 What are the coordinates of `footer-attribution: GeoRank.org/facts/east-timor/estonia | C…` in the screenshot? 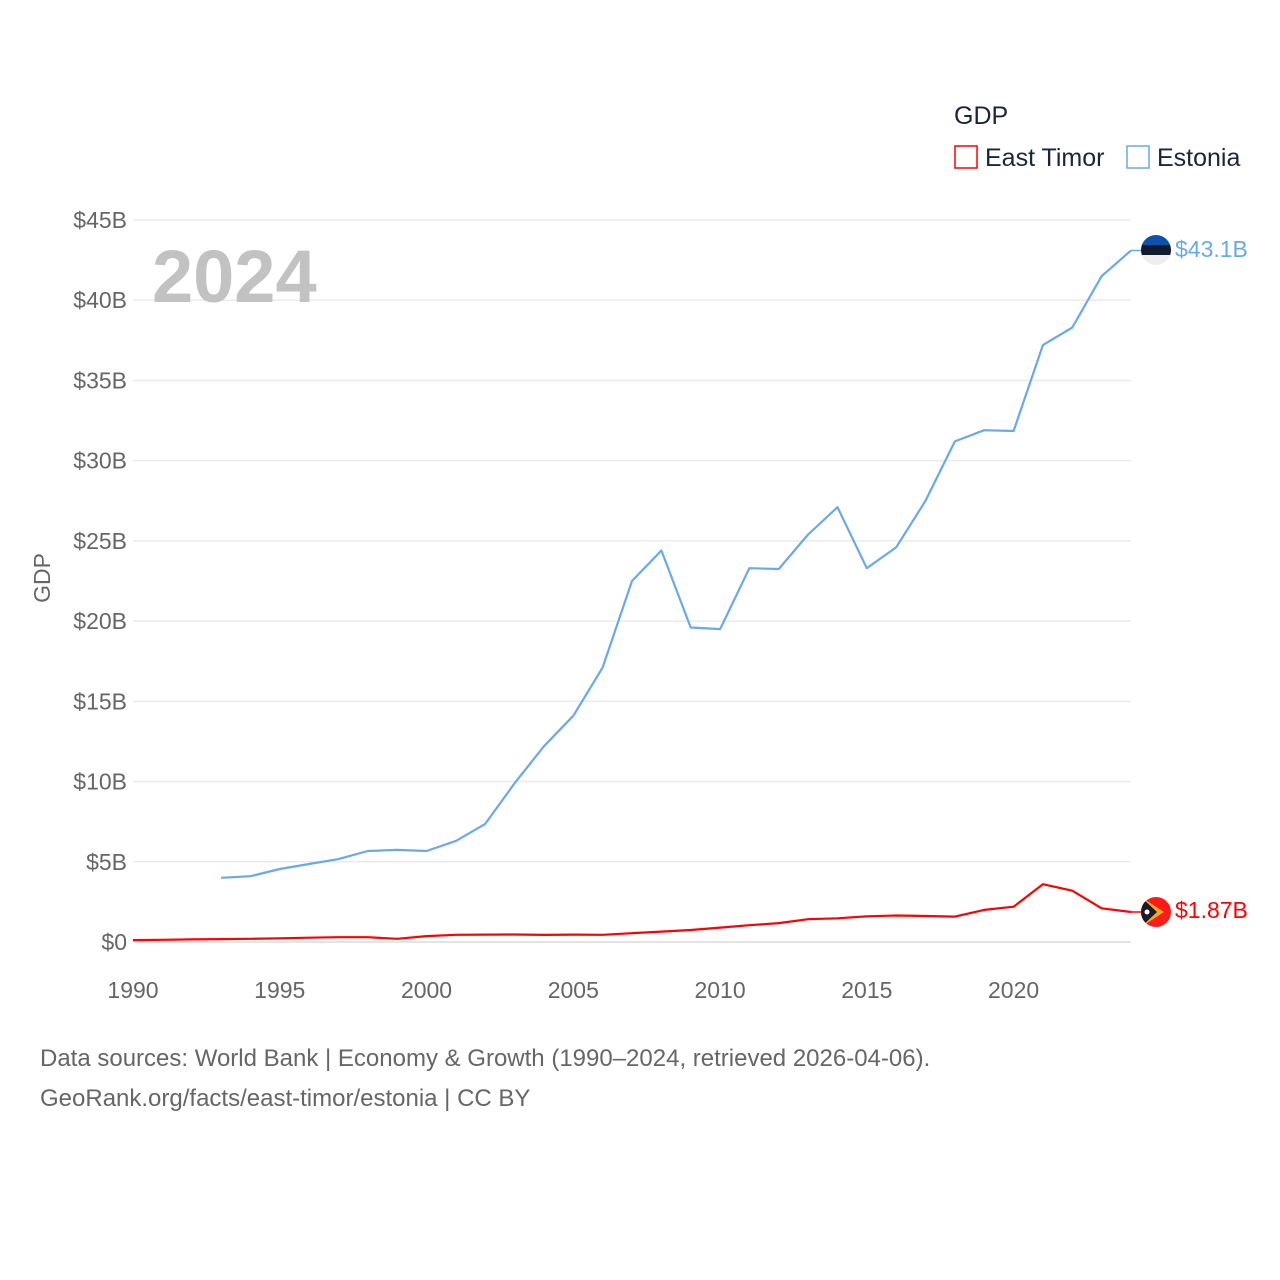 It's located at (285, 1098).